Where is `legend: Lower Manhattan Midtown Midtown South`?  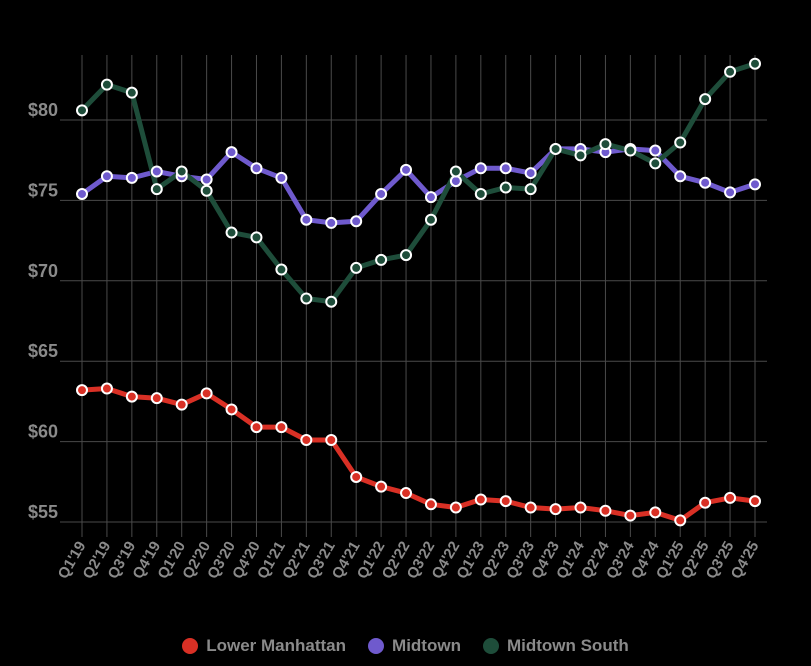 legend: Lower Manhattan Midtown Midtown South is located at coordinates (405, 646).